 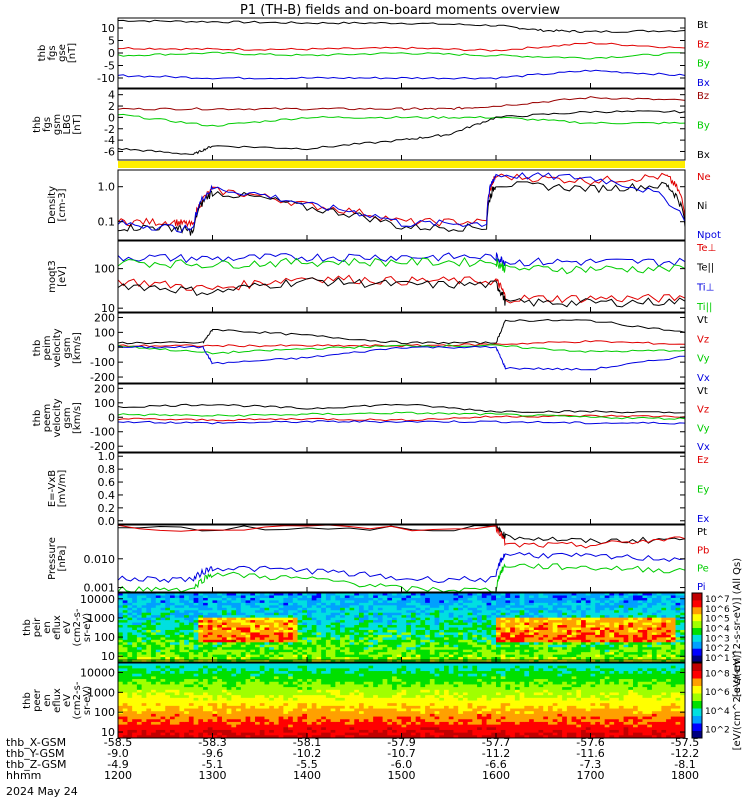 What do you see at coordinates (702, 532) in the screenshot?
I see `legend-label: Pt` at bounding box center [702, 532].